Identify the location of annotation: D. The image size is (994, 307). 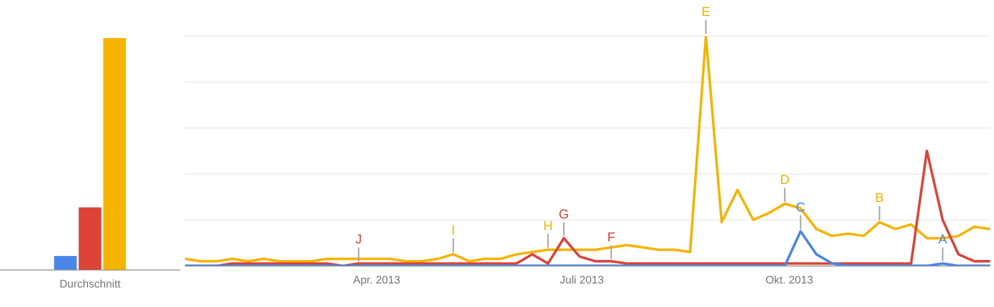
(785, 179).